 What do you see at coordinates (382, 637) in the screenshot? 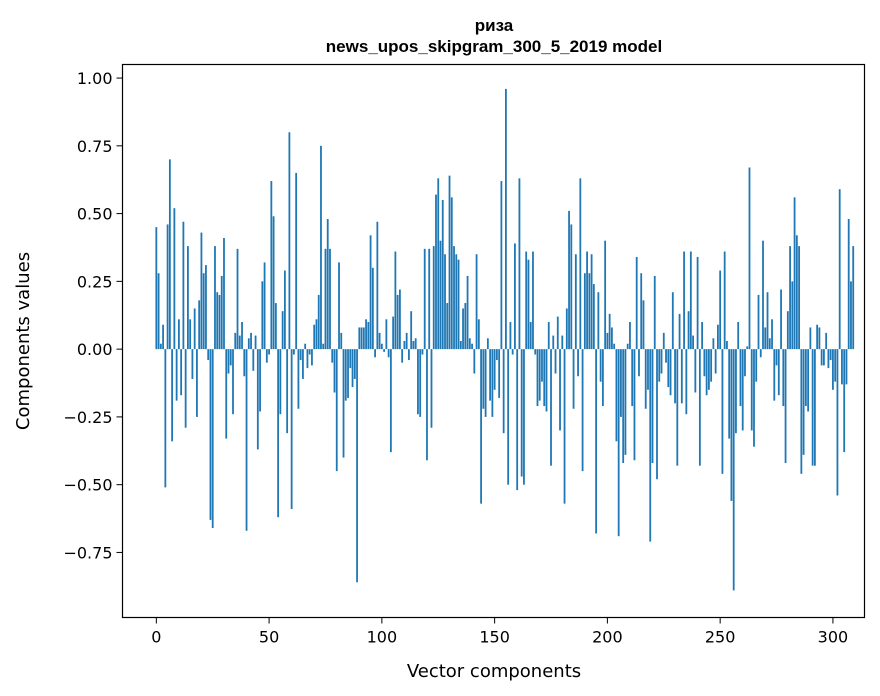
I see `x-tick-label: 100` at bounding box center [382, 637].